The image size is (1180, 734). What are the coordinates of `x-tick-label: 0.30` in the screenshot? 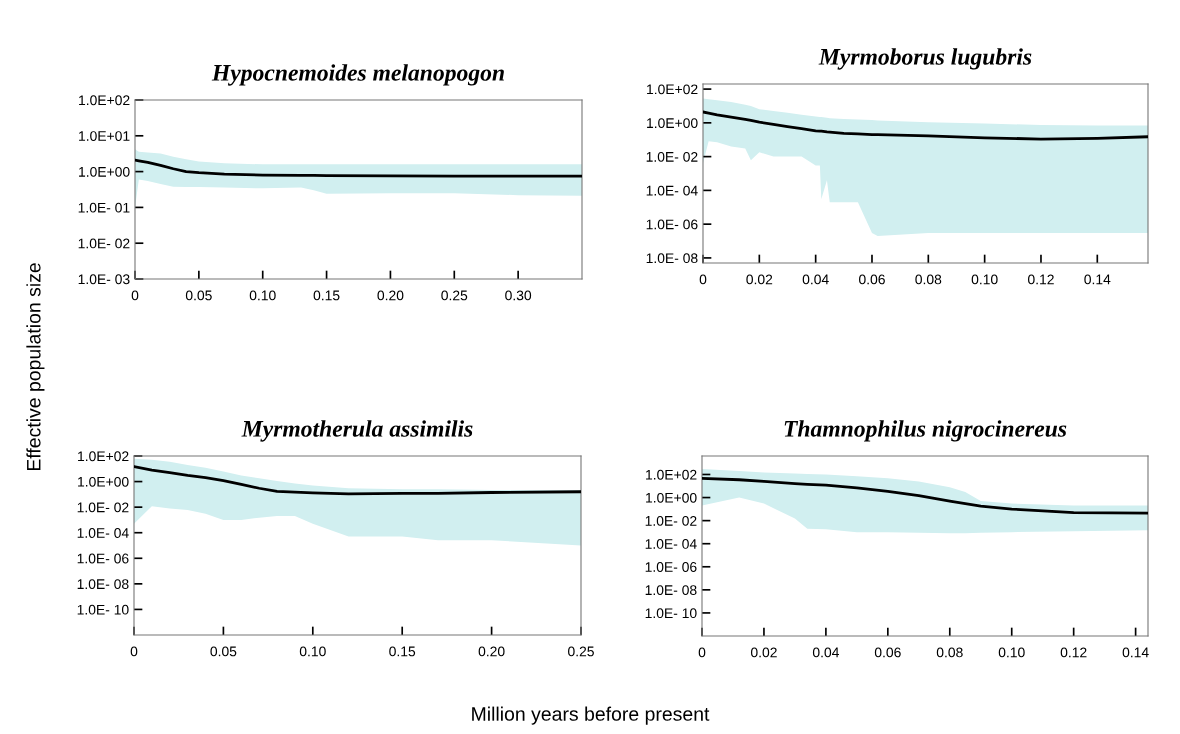 It's located at (518, 295).